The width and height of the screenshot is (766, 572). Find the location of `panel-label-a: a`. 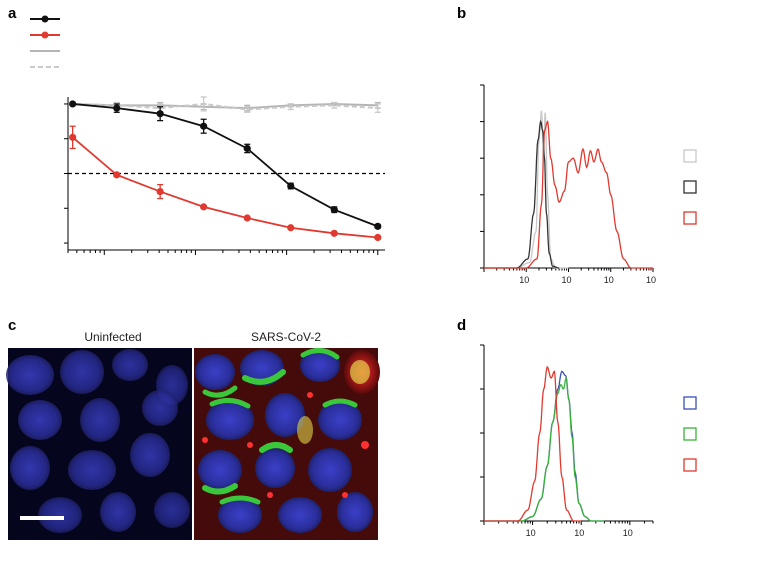

panel-label-a: a is located at coordinates (12, 13).